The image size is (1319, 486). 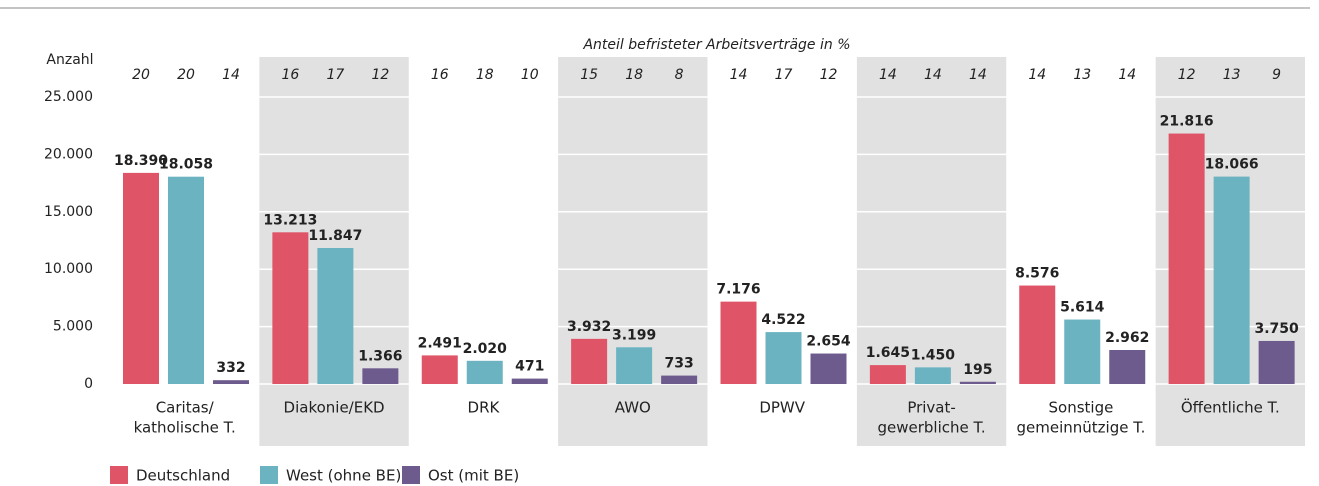 I want to click on value-label: 1.645, so click(x=888, y=353).